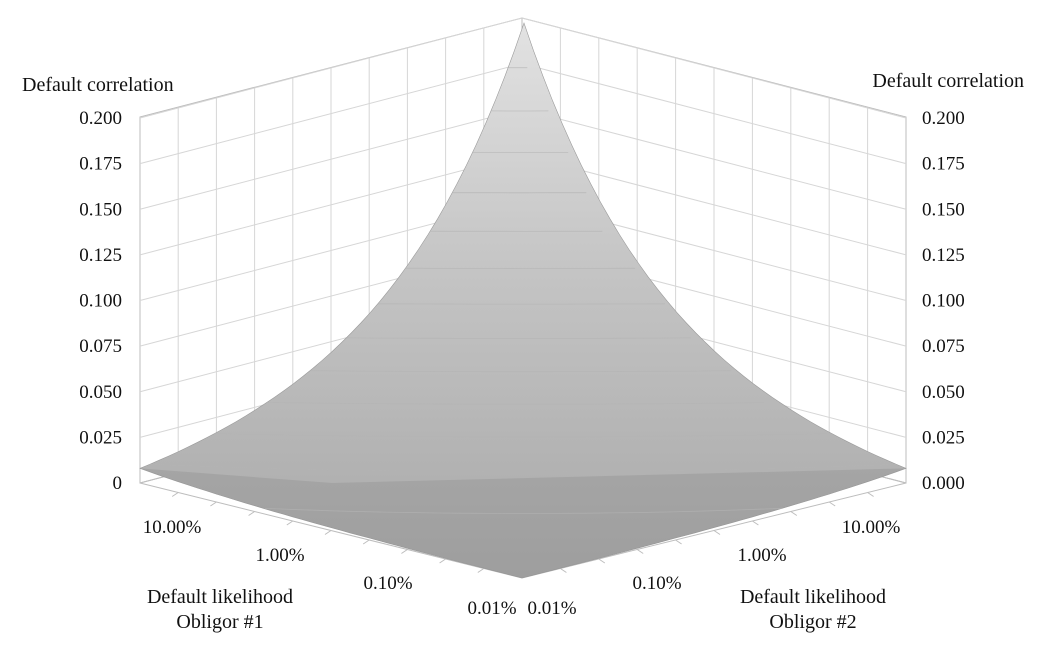 The image size is (1038, 649). I want to click on y-tick-label: 1.00%, so click(761, 555).